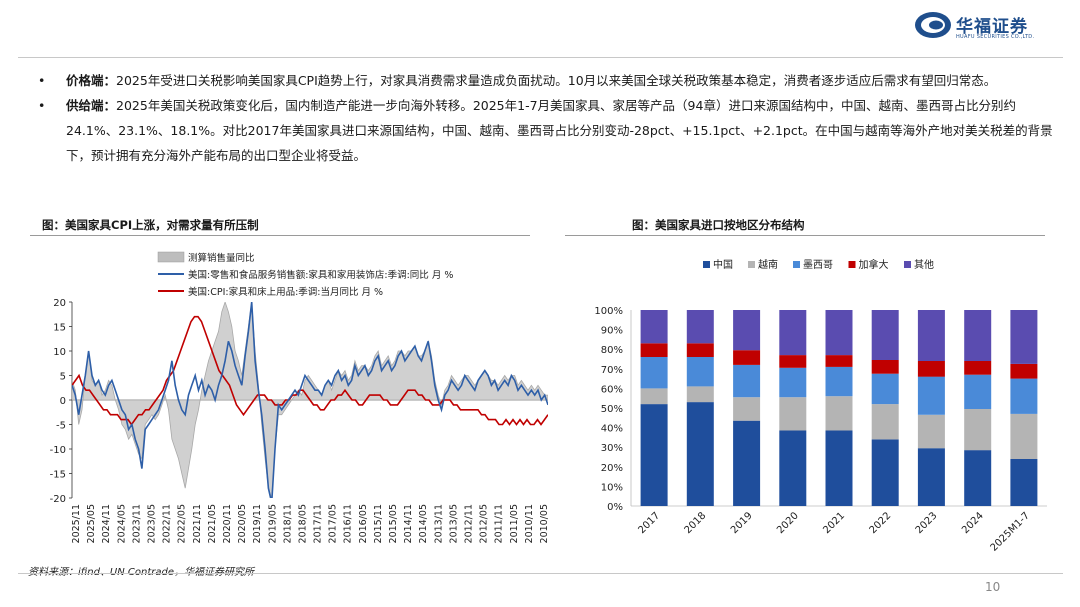 This screenshot has width=1080, height=607. I want to click on x-tick-label: 2021/05, so click(212, 523).